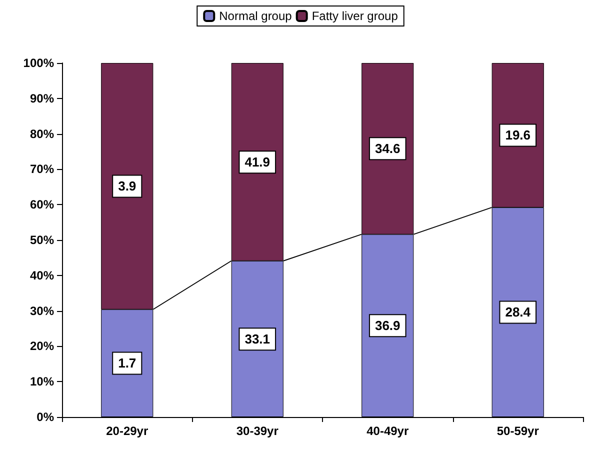 The height and width of the screenshot is (452, 601). I want to click on x-tick-label: 30-39yr, so click(257, 431).